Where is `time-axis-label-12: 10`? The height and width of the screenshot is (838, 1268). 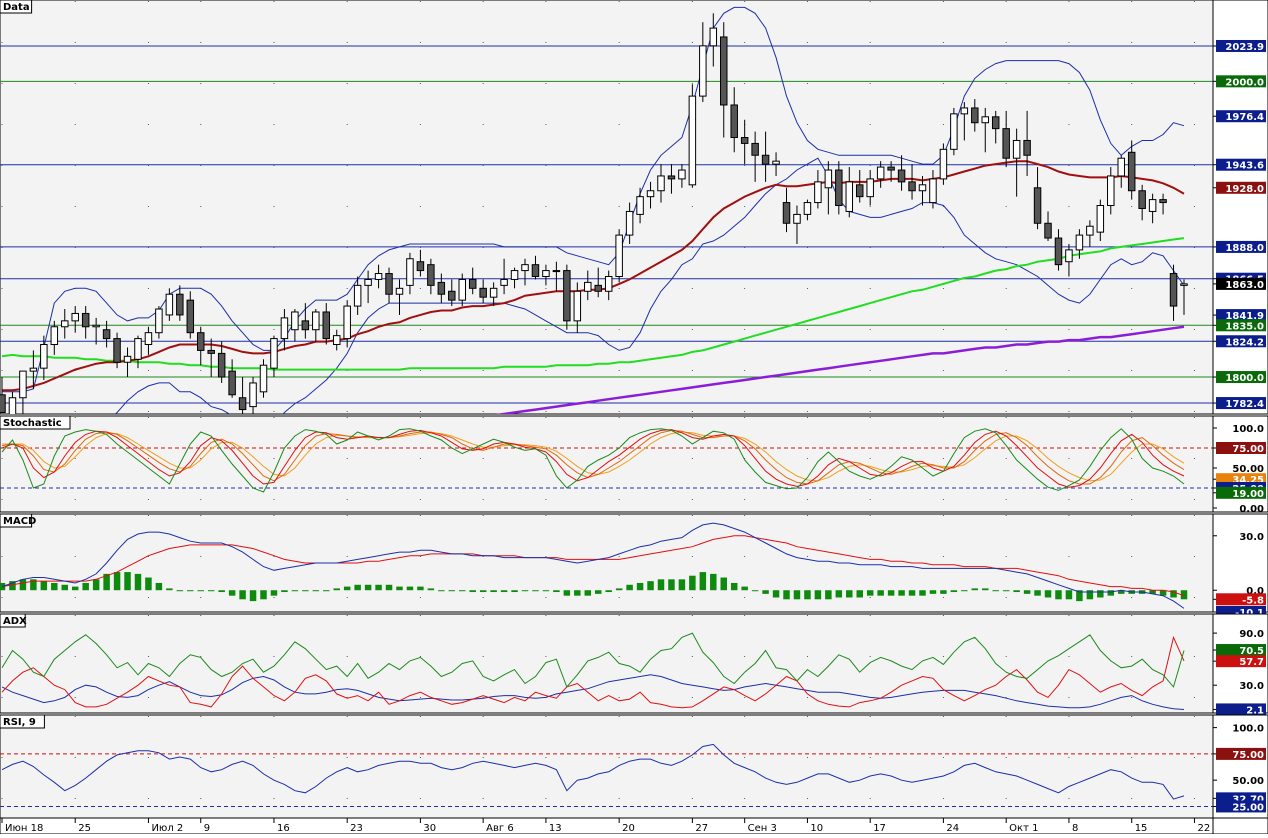
time-axis-label-12: 10 is located at coordinates (816, 828).